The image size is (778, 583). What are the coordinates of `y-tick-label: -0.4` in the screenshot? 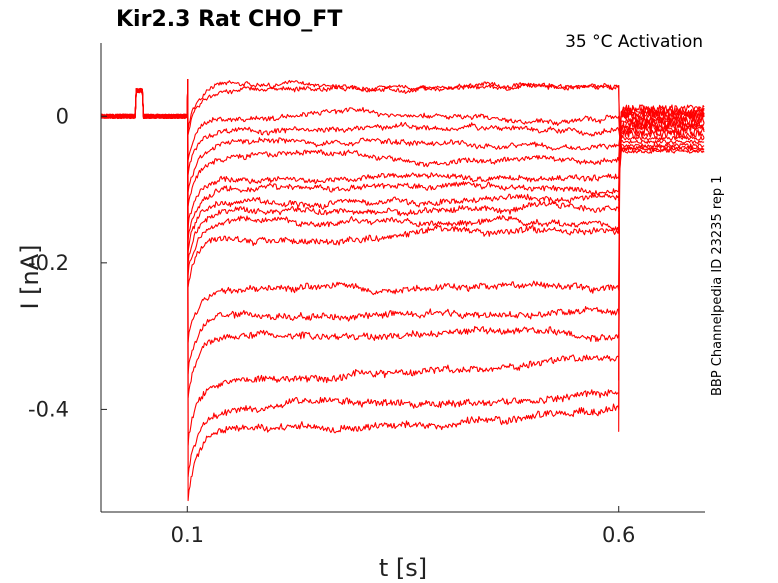 It's located at (48, 409).